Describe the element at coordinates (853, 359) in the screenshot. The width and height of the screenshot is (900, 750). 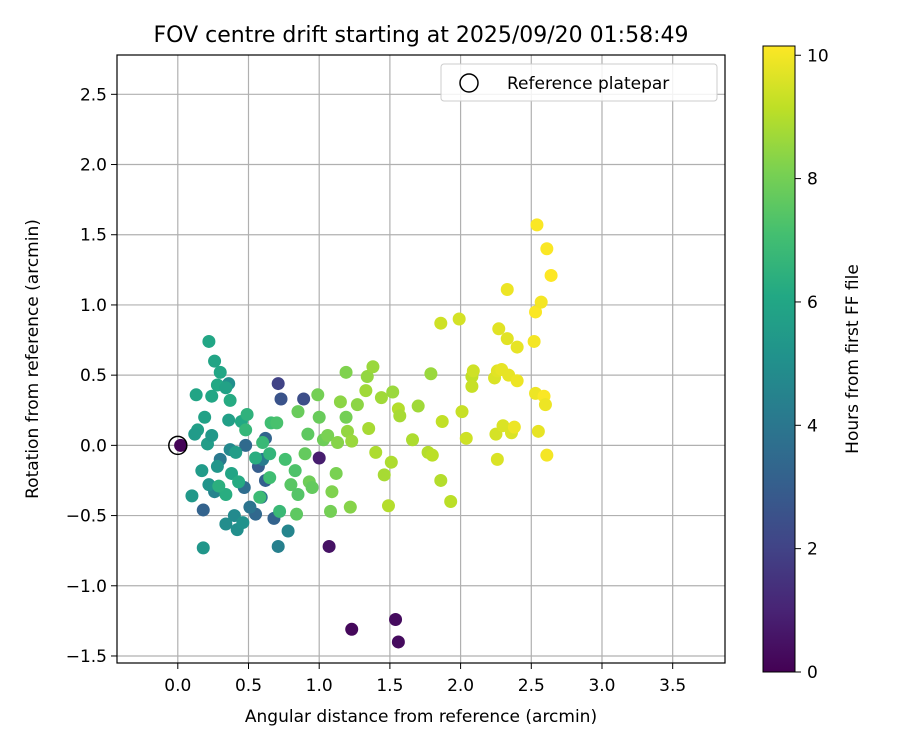
I see `colorbar-label: Hours from first FF file` at that location.